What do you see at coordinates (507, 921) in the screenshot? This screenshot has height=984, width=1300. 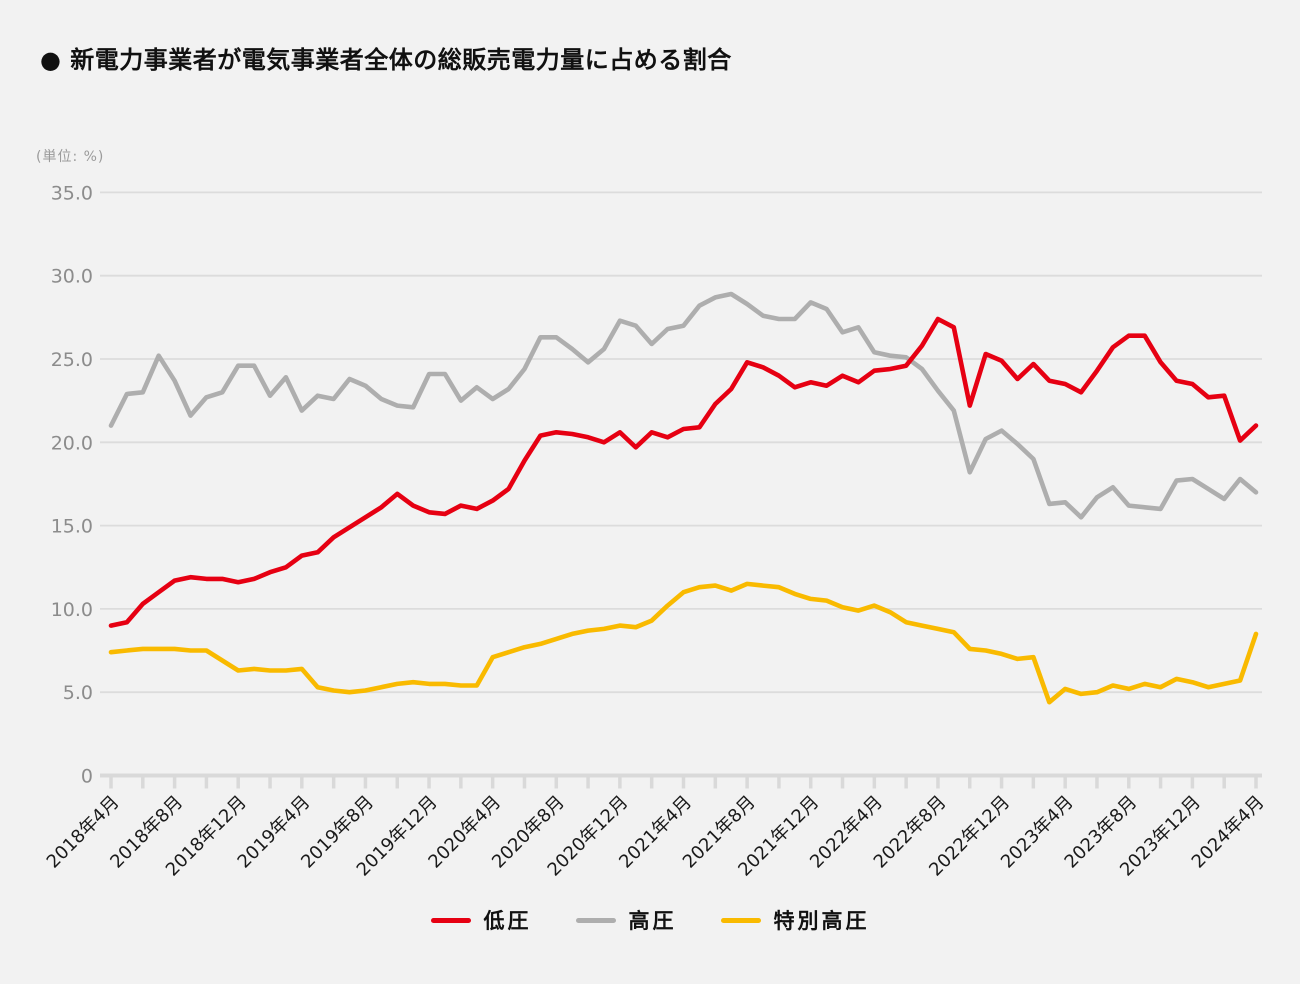 I see `legend-label-low-voltage: 低圧` at bounding box center [507, 921].